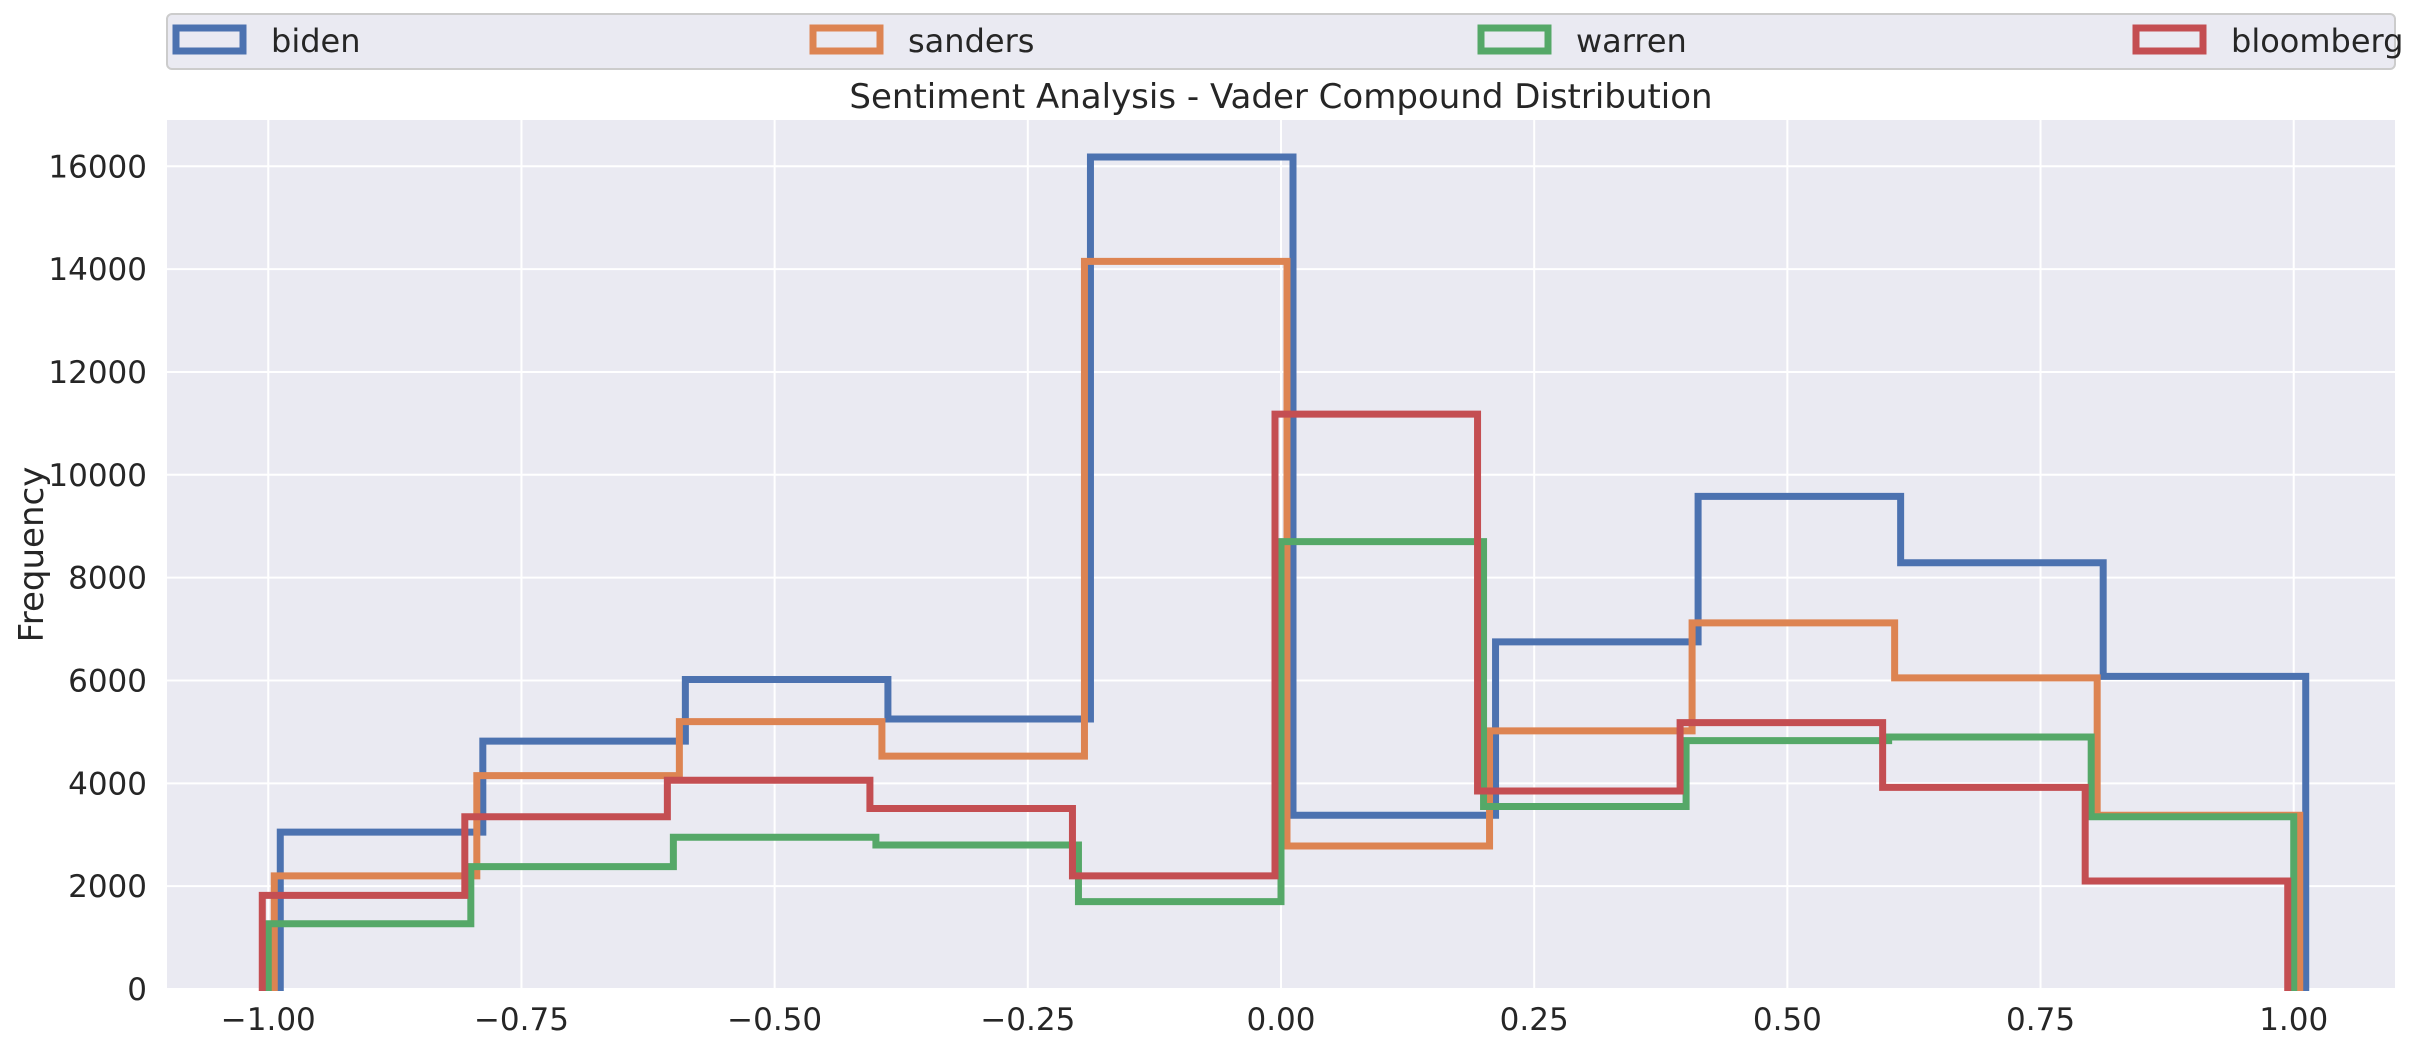 This screenshot has height=1054, width=2412. What do you see at coordinates (1787, 1020) in the screenshot?
I see `x-tick-label: 0.50` at bounding box center [1787, 1020].